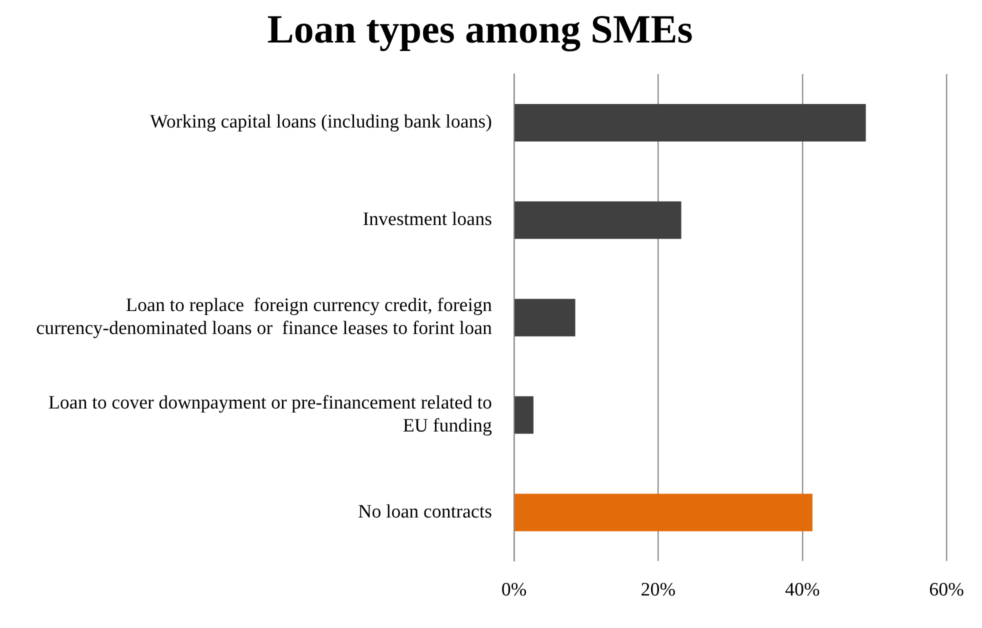 This screenshot has width=982, height=628. What do you see at coordinates (321, 122) in the screenshot?
I see `y-tick-label: Working capital loans (including bank loans)` at bounding box center [321, 122].